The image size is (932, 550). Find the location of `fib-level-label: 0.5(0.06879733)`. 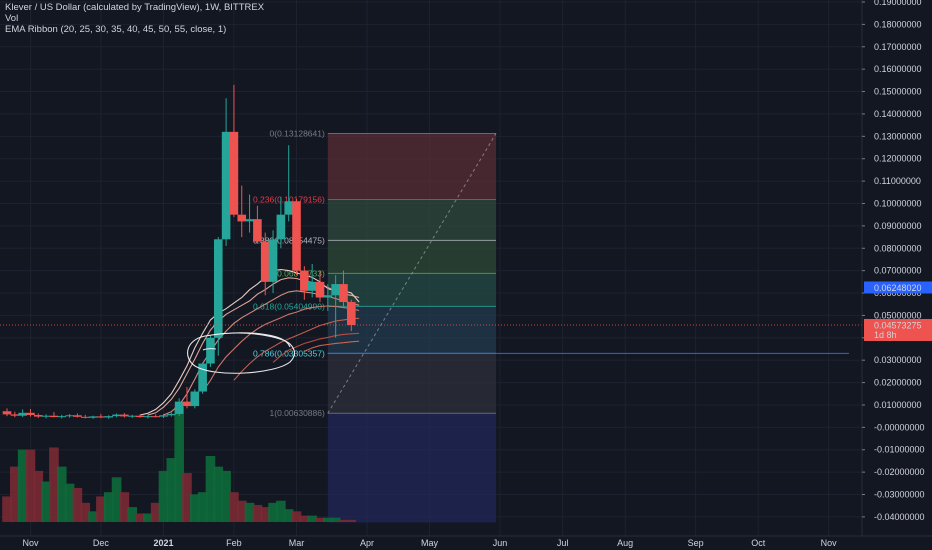

fib-level-label: 0.5(0.06879733) is located at coordinates (293, 273).